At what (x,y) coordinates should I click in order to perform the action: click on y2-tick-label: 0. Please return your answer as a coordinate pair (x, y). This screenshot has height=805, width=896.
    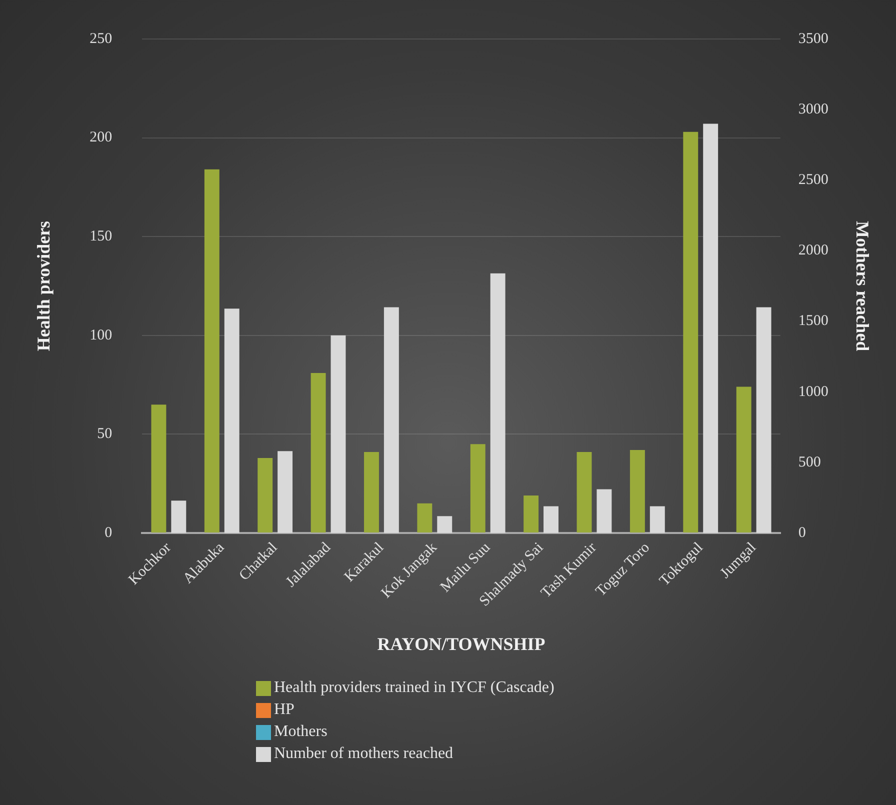
    Looking at the image, I should click on (802, 532).